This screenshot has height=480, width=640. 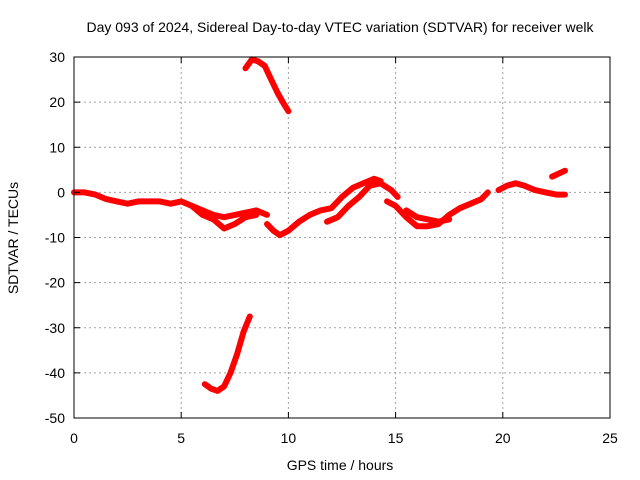 I want to click on y-tick-label: 20, so click(x=57, y=102).